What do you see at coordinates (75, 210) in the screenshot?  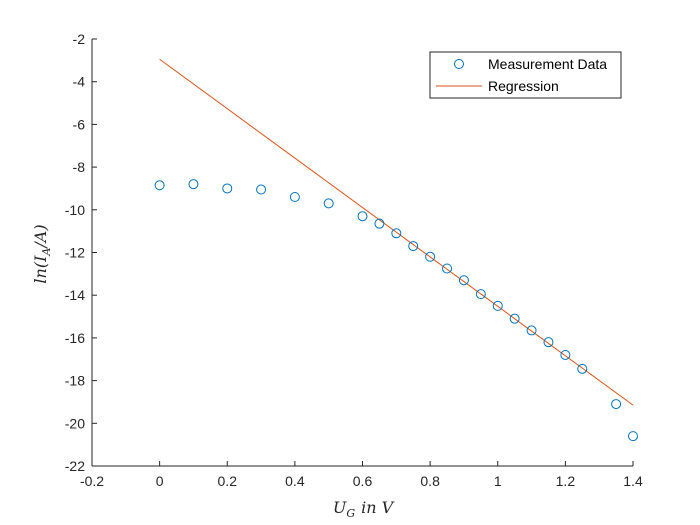 I see `y-tick-label: -10` at bounding box center [75, 210].